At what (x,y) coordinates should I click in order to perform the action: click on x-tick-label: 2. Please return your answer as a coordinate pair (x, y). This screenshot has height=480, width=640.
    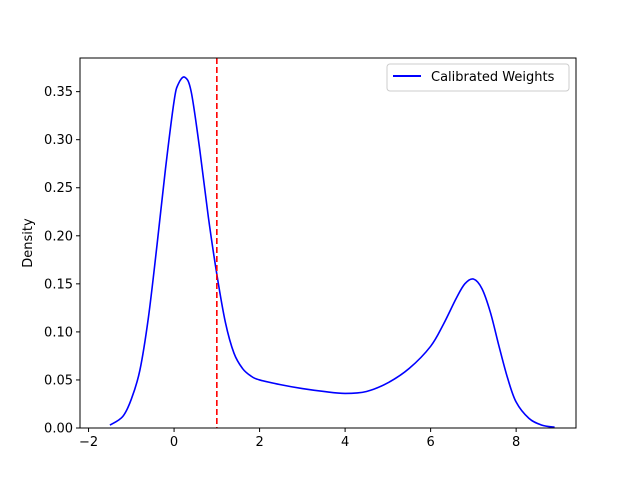
    Looking at the image, I should click on (259, 442).